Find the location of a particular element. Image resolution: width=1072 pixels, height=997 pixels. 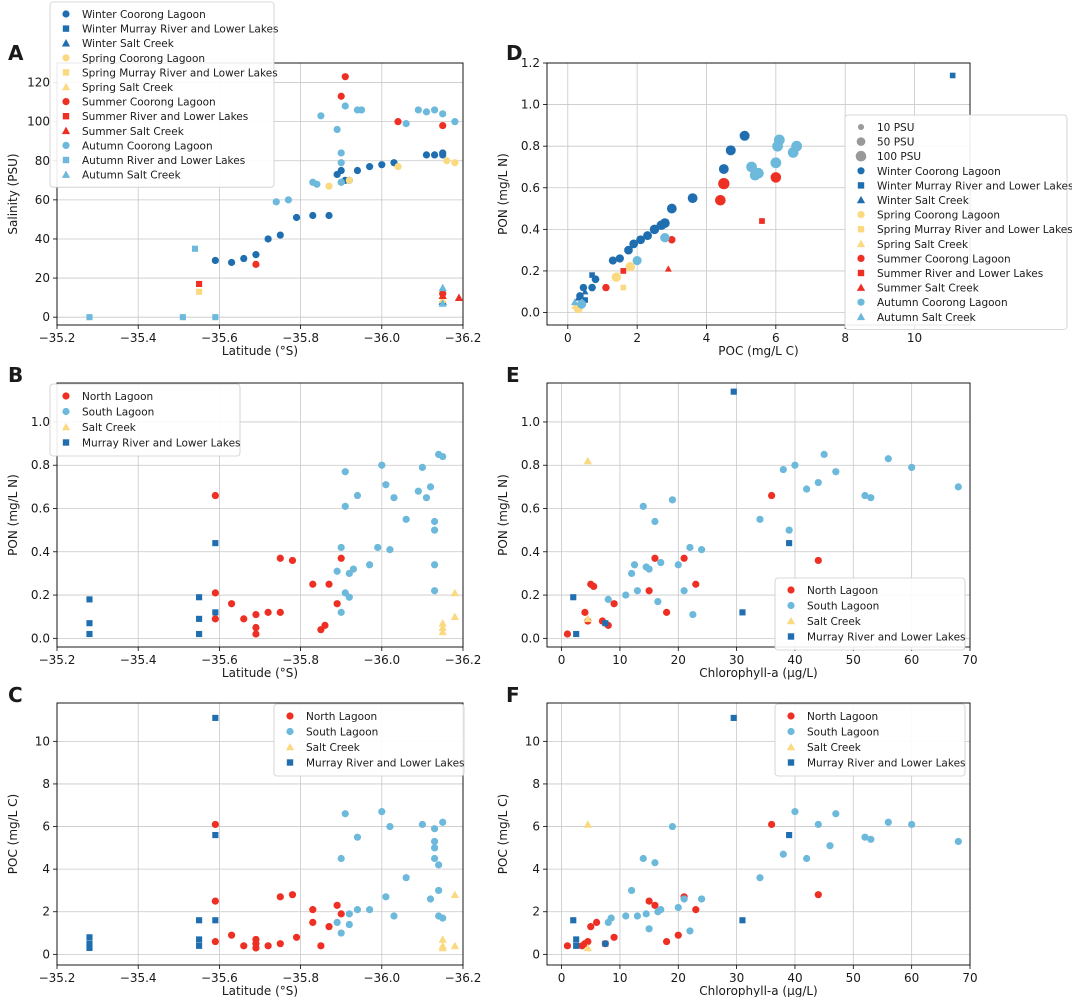

legend-label: Summer River and Lower Lakes is located at coordinates (165, 117).